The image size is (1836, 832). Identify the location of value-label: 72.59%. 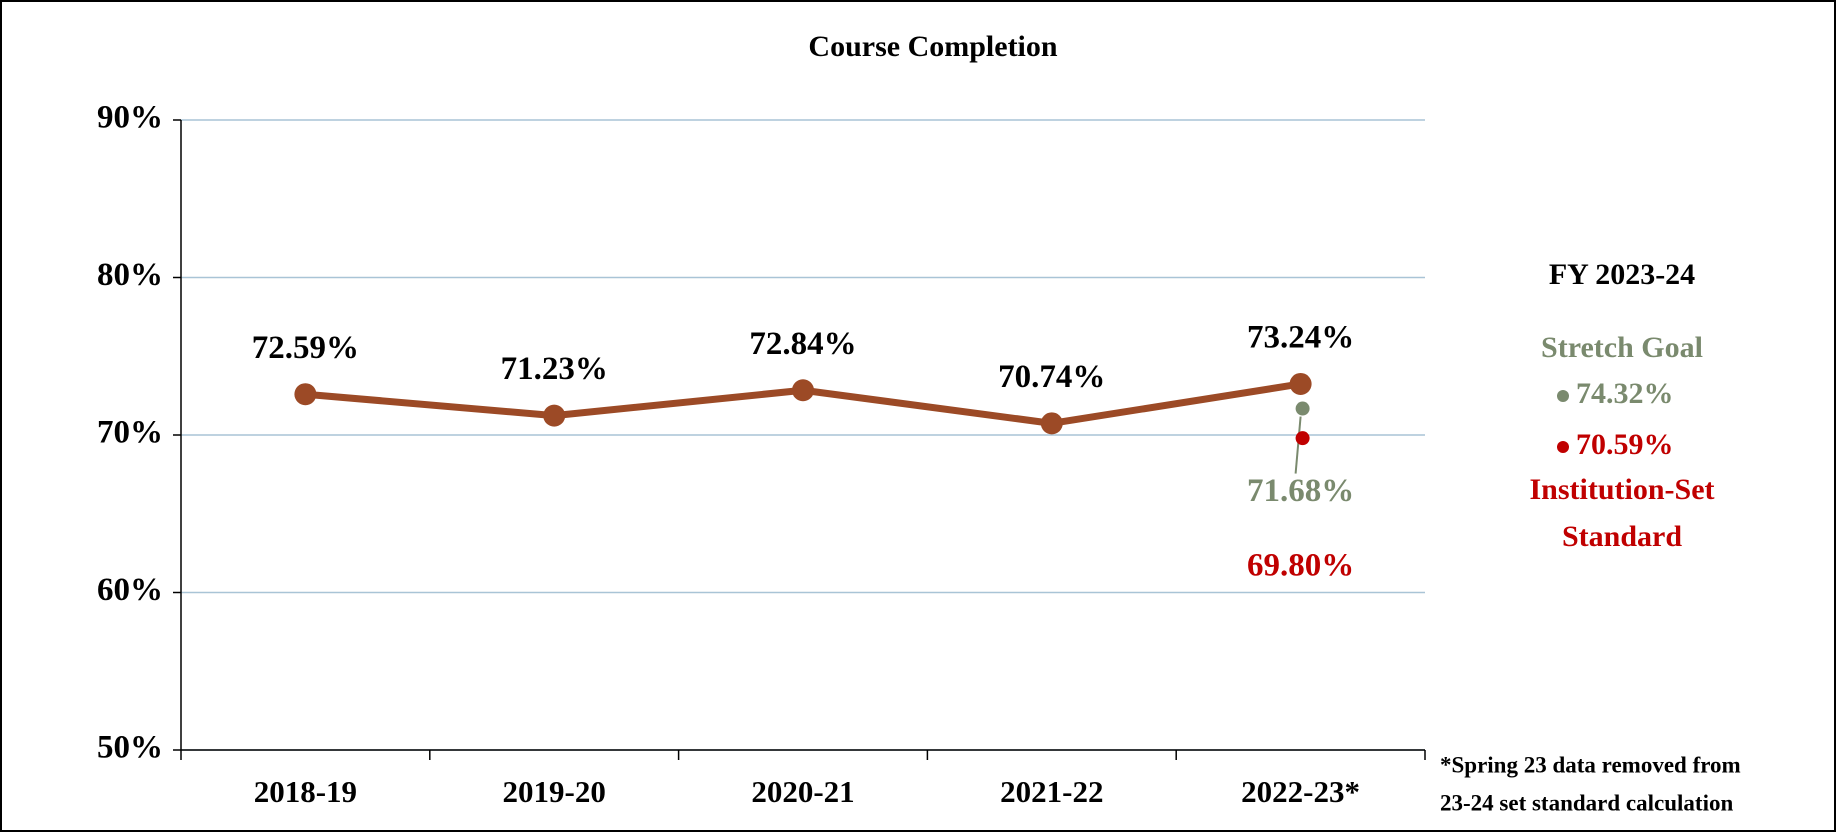
(305, 348).